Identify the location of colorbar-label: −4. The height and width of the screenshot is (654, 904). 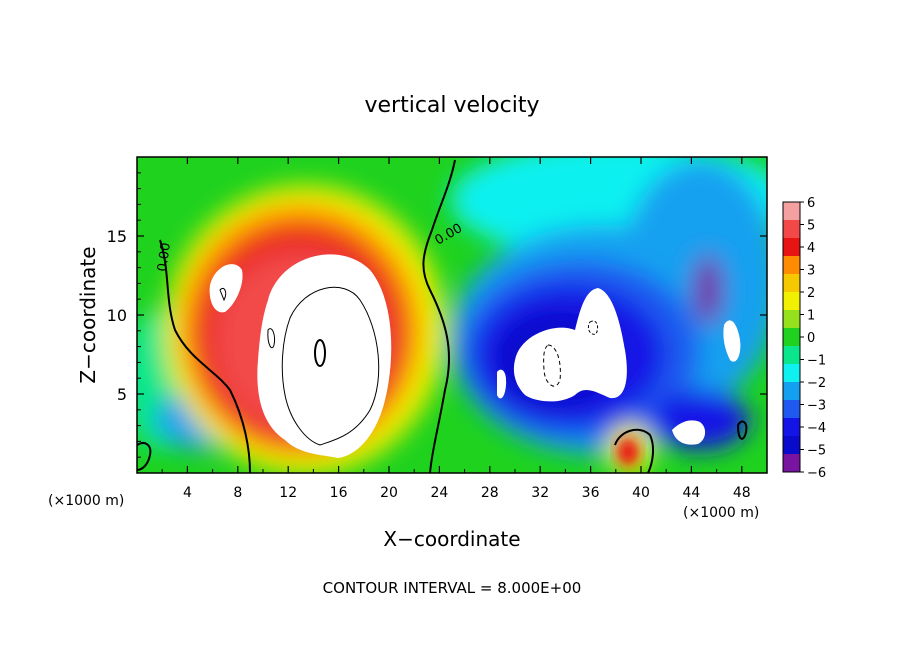
(816, 428).